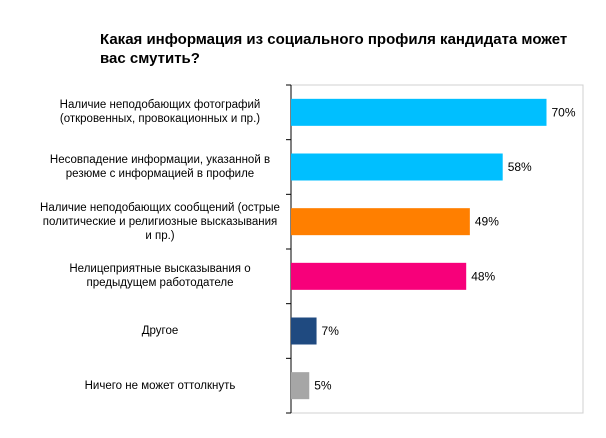 The width and height of the screenshot is (606, 438). I want to click on data-label: 70%, so click(564, 112).